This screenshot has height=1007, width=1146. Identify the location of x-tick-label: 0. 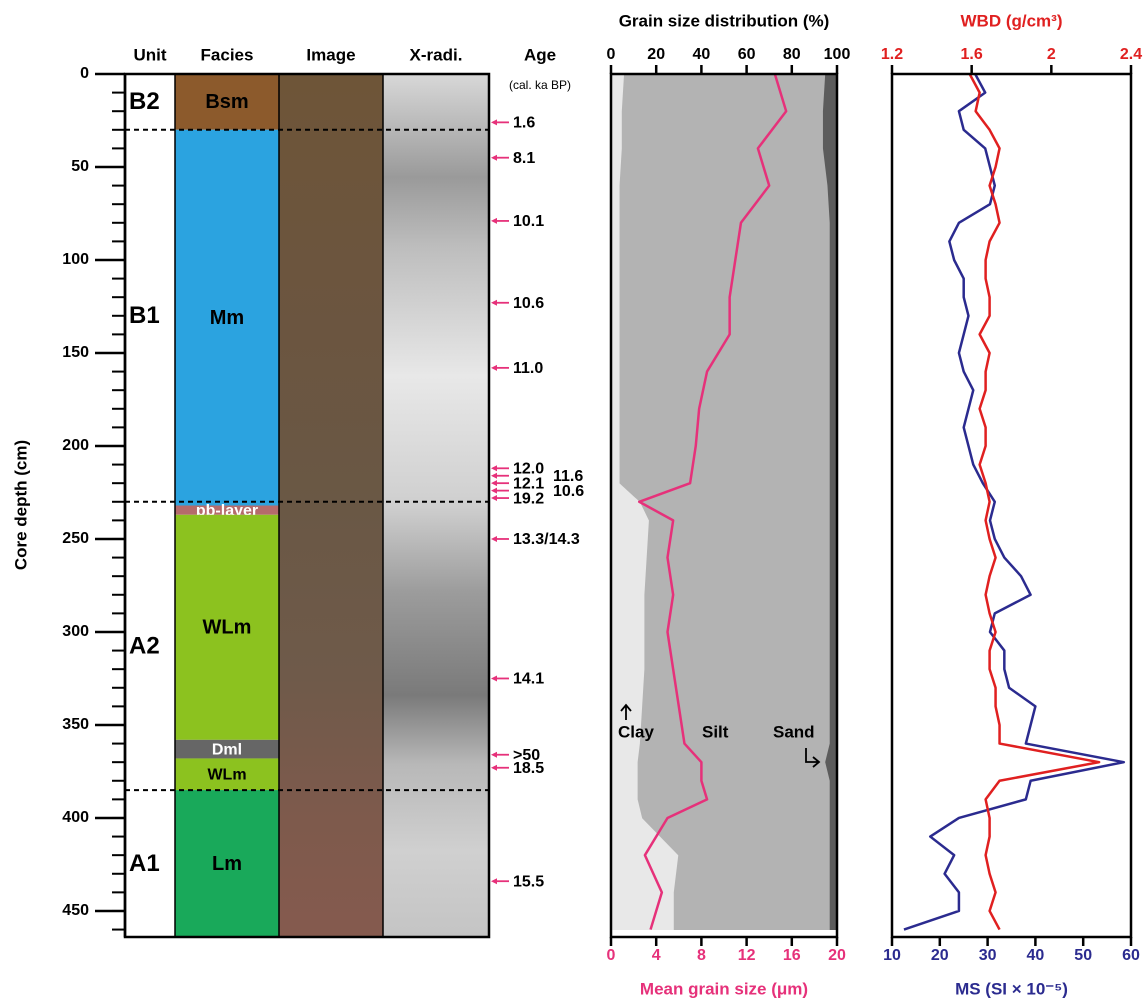
(611, 955).